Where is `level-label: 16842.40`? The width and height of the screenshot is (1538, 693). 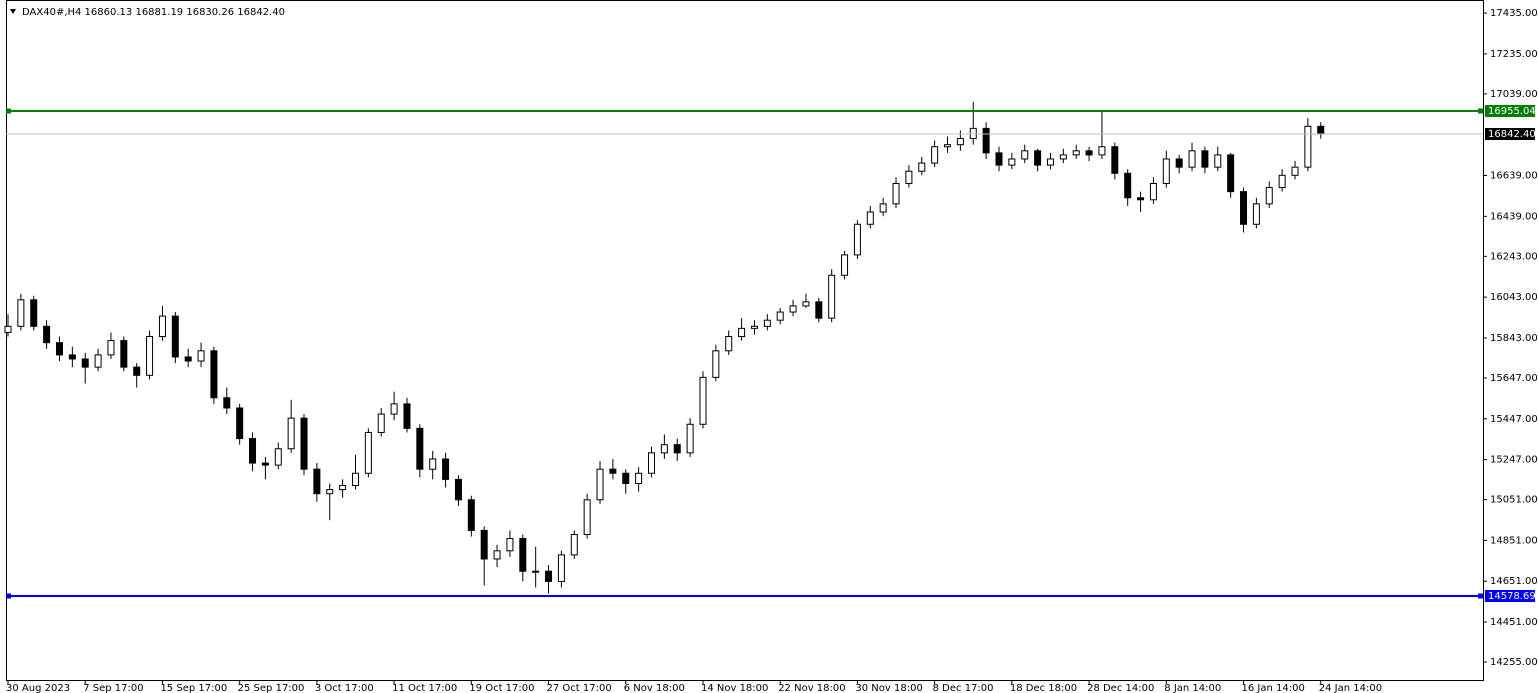
level-label: 16842.40 is located at coordinates (1512, 134).